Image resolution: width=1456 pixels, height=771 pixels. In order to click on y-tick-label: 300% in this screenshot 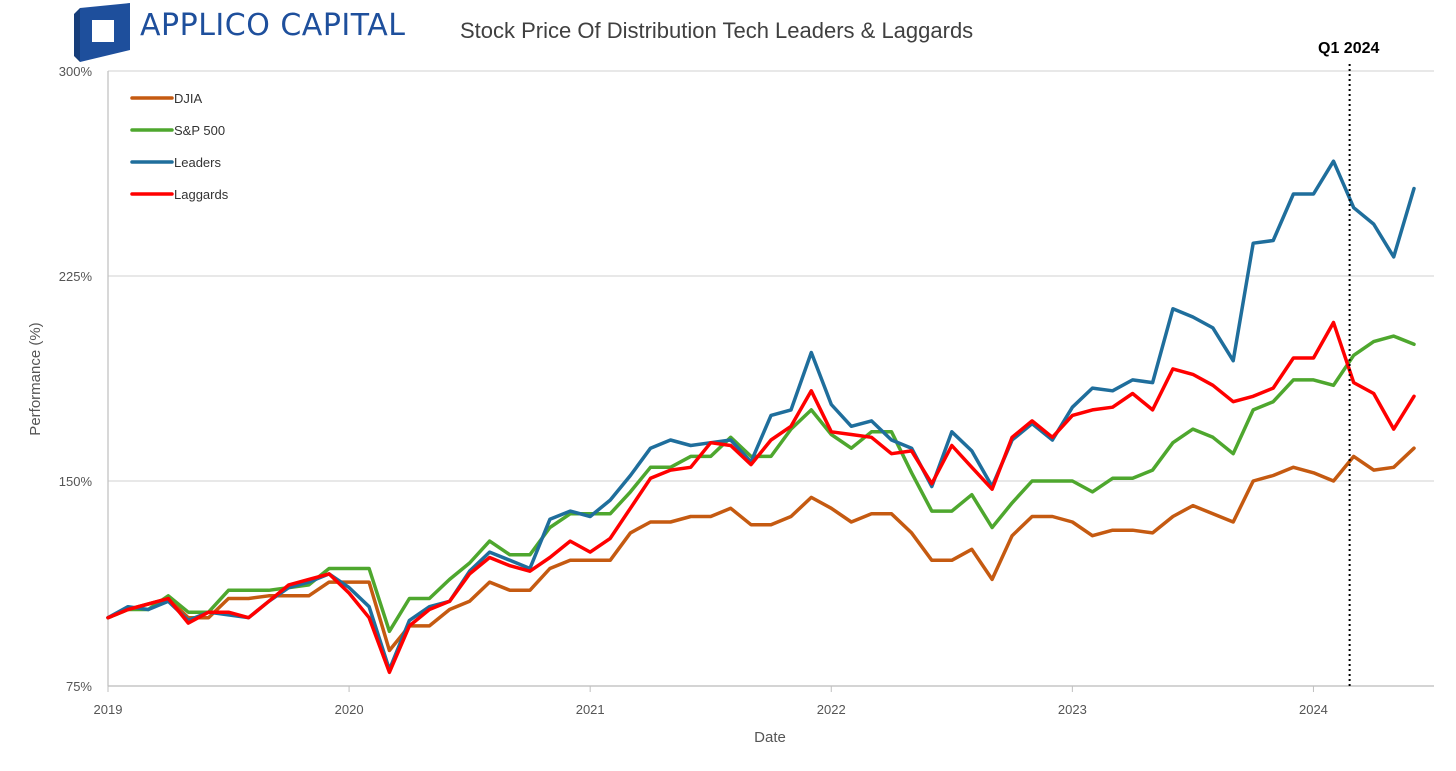, I will do `click(76, 71)`.